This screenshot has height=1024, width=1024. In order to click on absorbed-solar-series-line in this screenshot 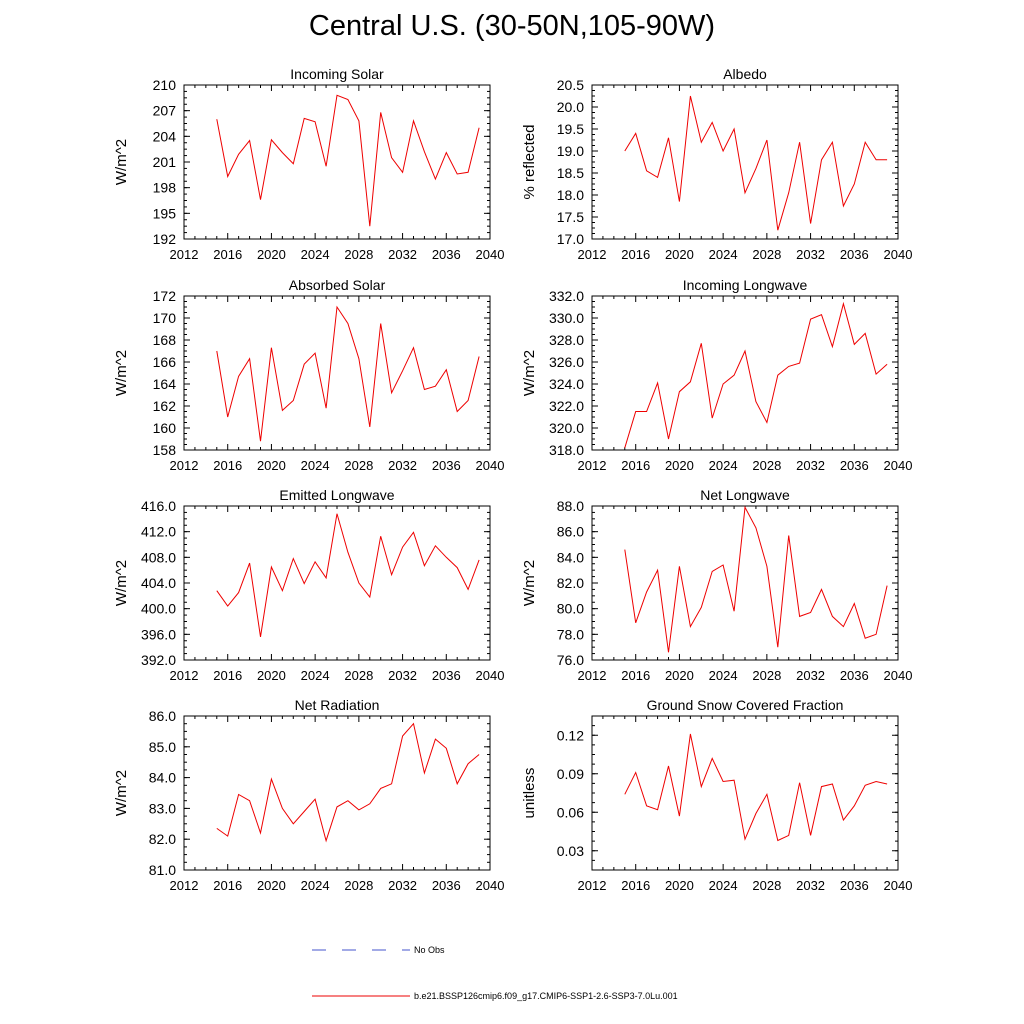, I will do `click(348, 373)`.